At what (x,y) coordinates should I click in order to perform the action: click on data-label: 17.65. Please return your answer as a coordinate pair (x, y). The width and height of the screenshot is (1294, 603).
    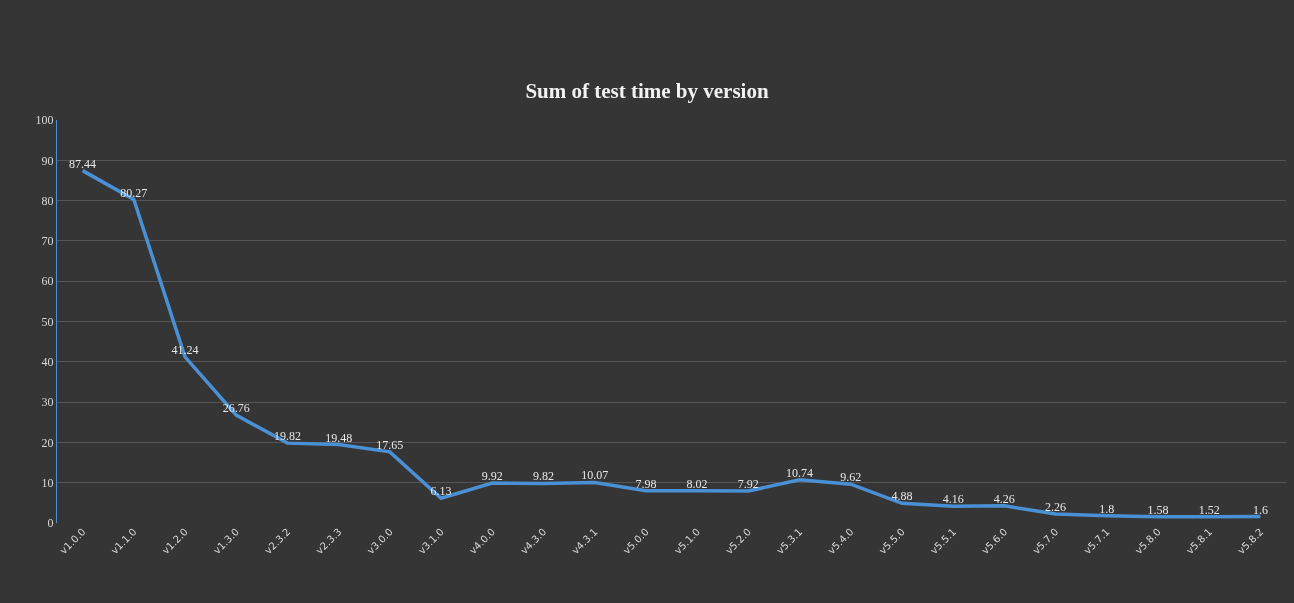
    Looking at the image, I should click on (390, 444).